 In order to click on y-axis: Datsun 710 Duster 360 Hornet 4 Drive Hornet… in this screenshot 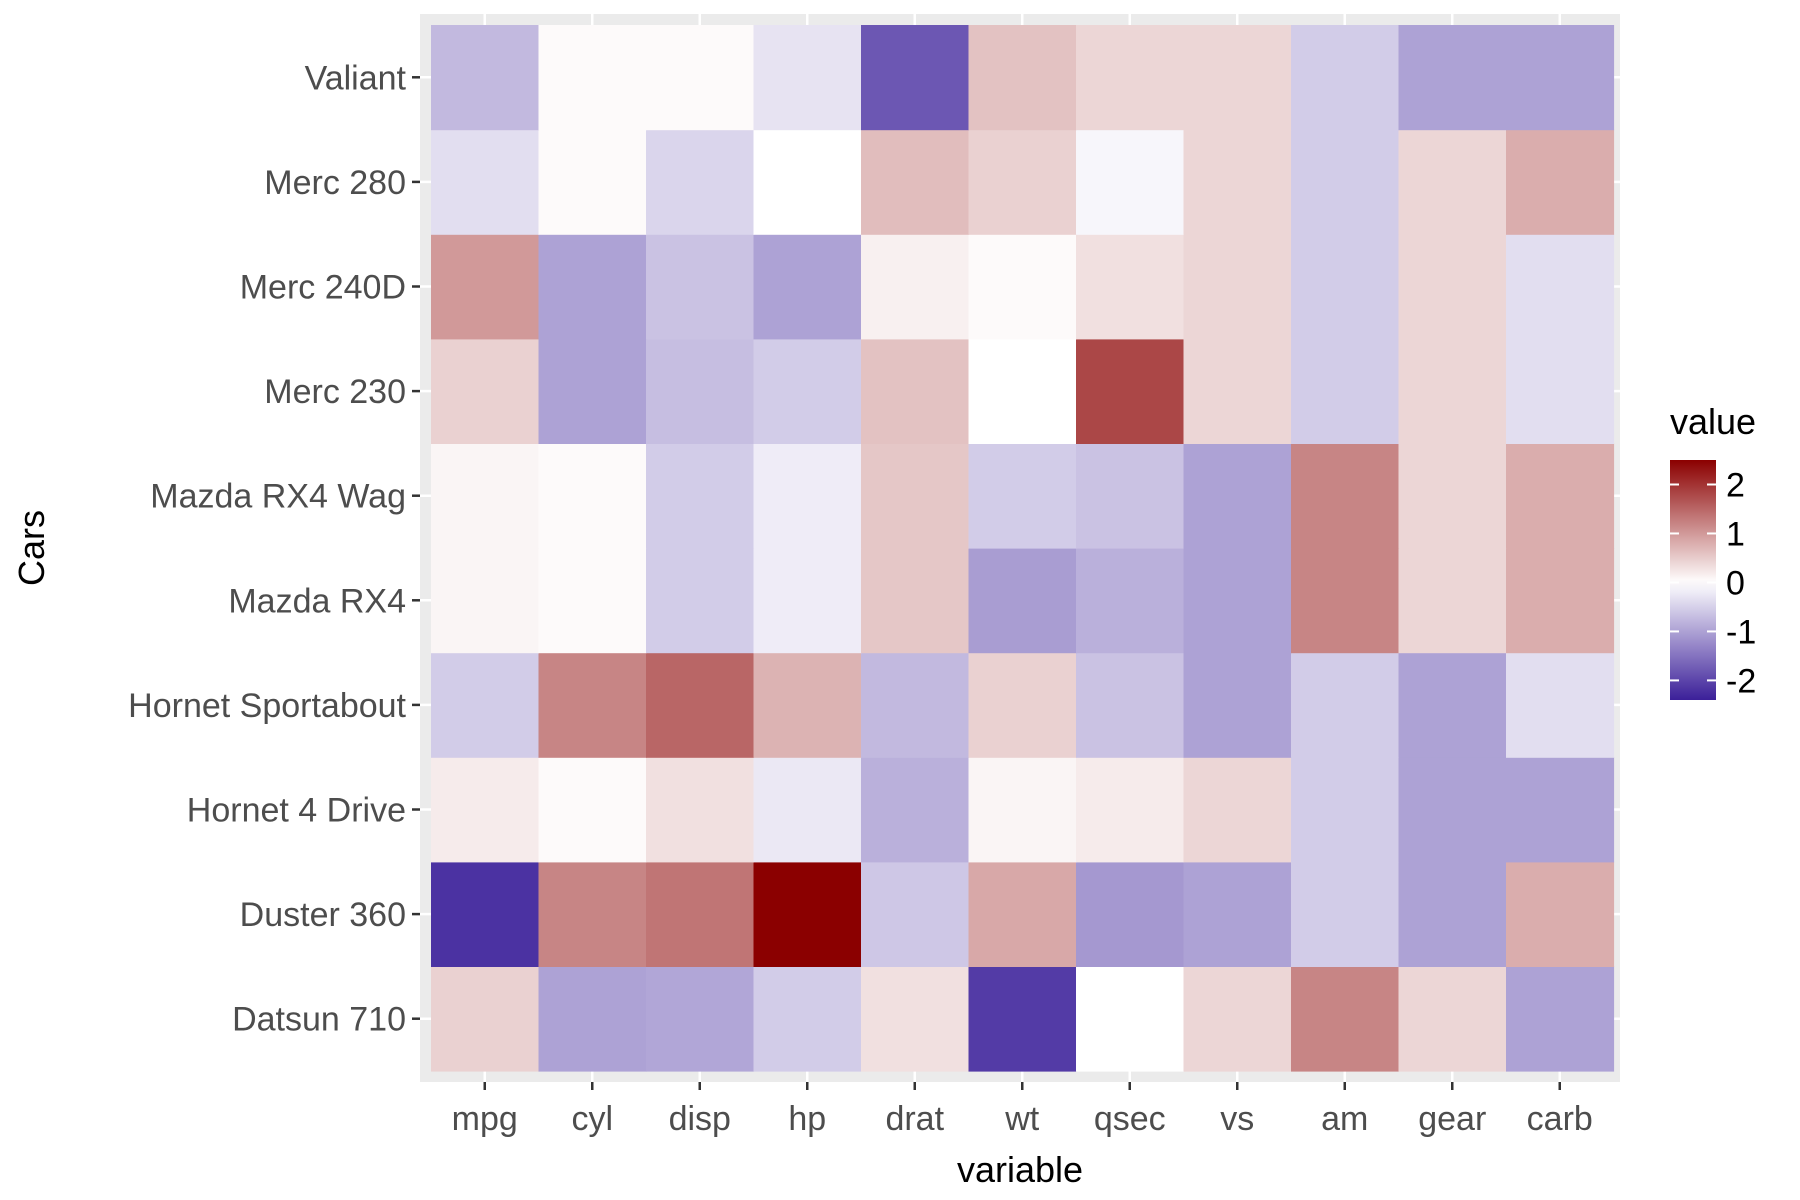, I will do `click(274, 549)`.